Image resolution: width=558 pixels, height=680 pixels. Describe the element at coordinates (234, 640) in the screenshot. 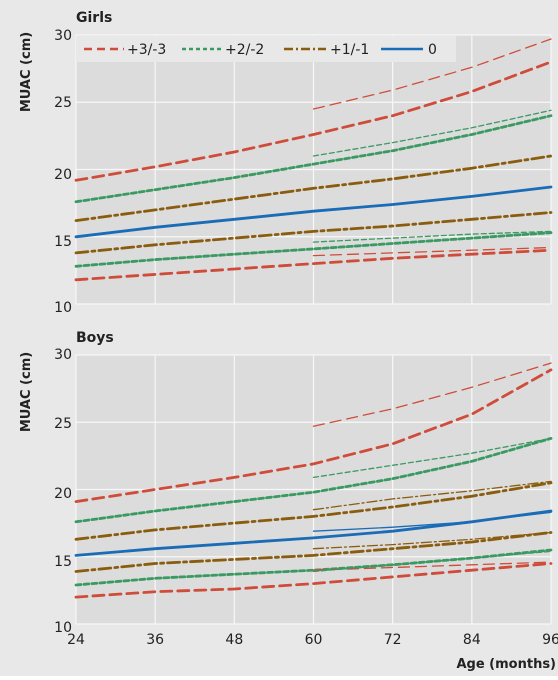

I see `x-tick-label: 48` at that location.